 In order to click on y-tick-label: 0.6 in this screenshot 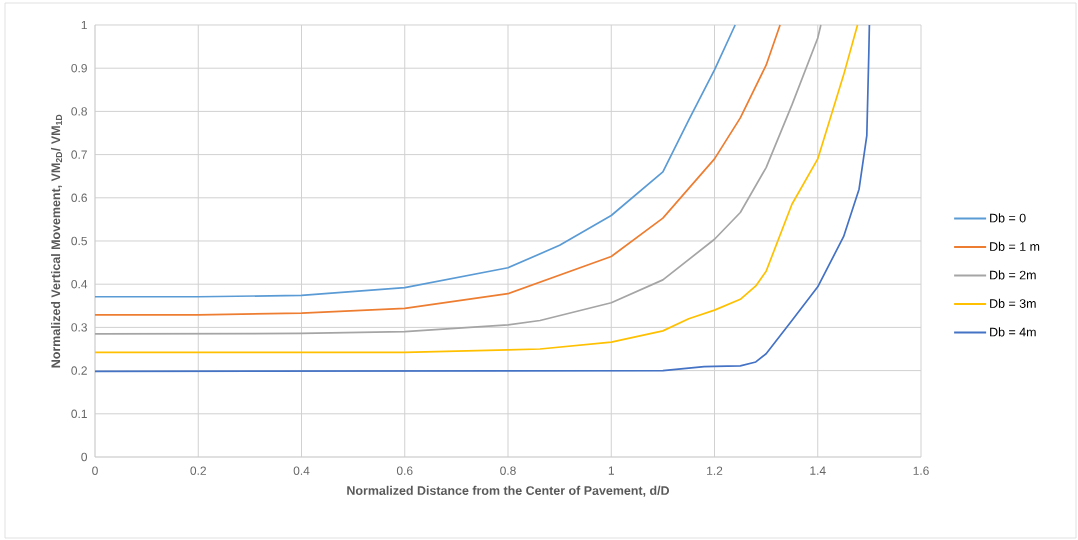, I will do `click(79, 198)`.